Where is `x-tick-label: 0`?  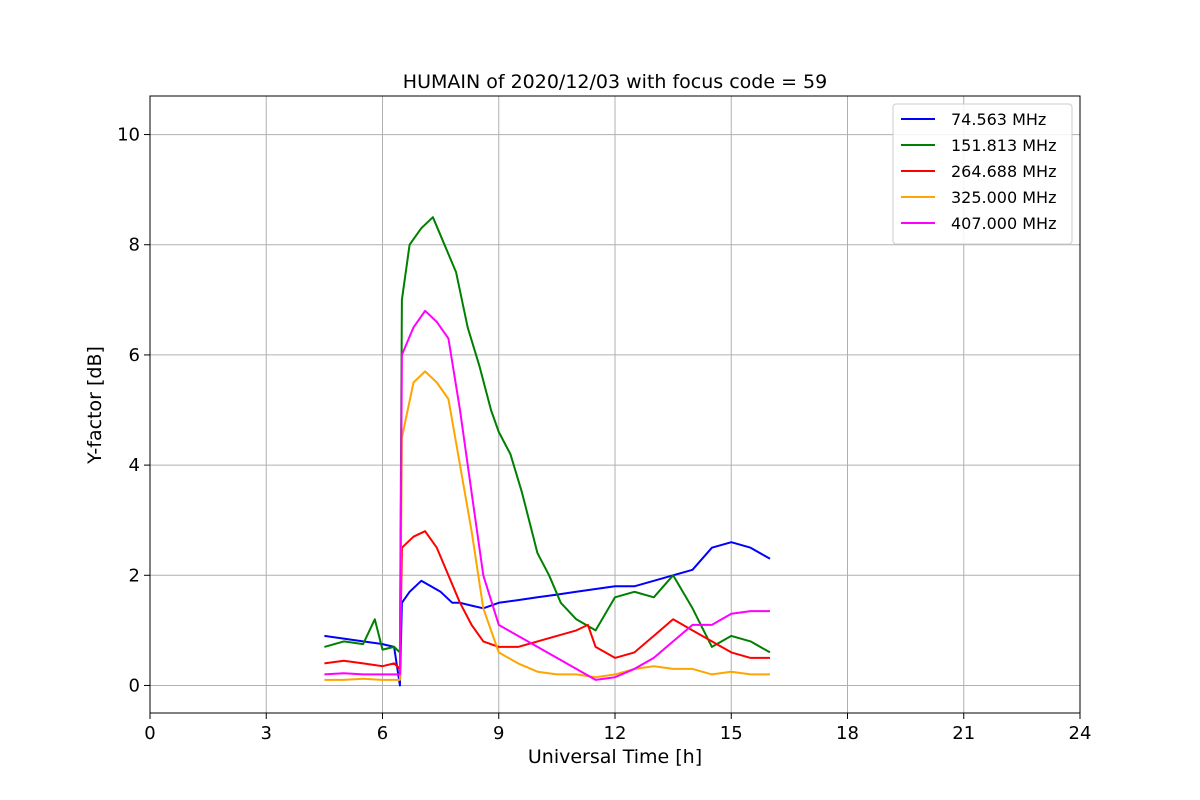 x-tick-label: 0 is located at coordinates (149, 733).